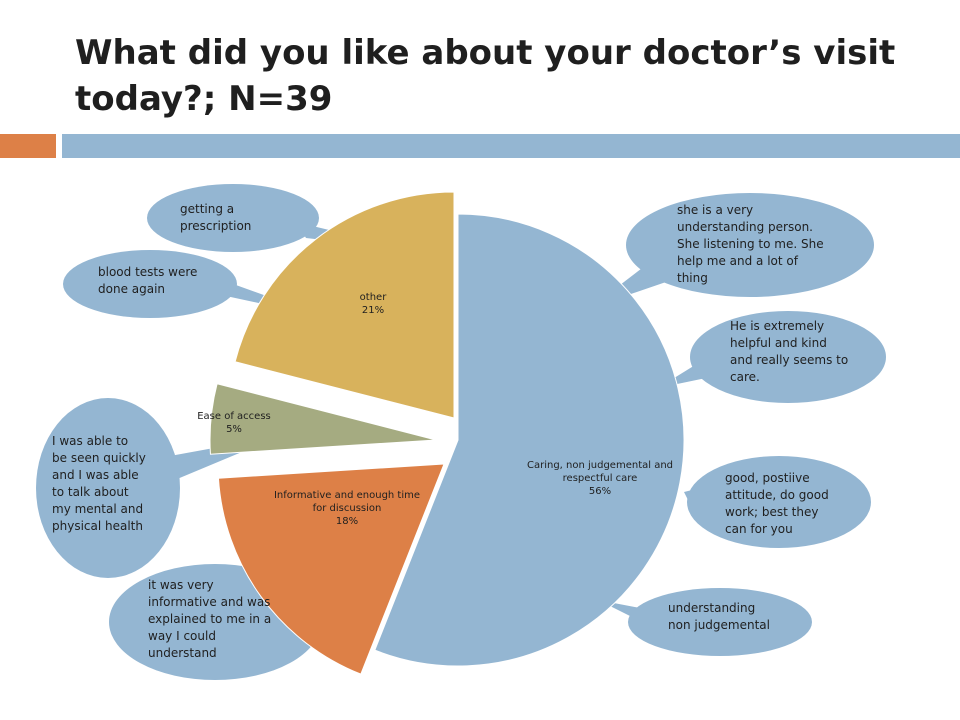 The image size is (960, 720). What do you see at coordinates (344, 305) in the screenshot?
I see `pie-slice-other` at bounding box center [344, 305].